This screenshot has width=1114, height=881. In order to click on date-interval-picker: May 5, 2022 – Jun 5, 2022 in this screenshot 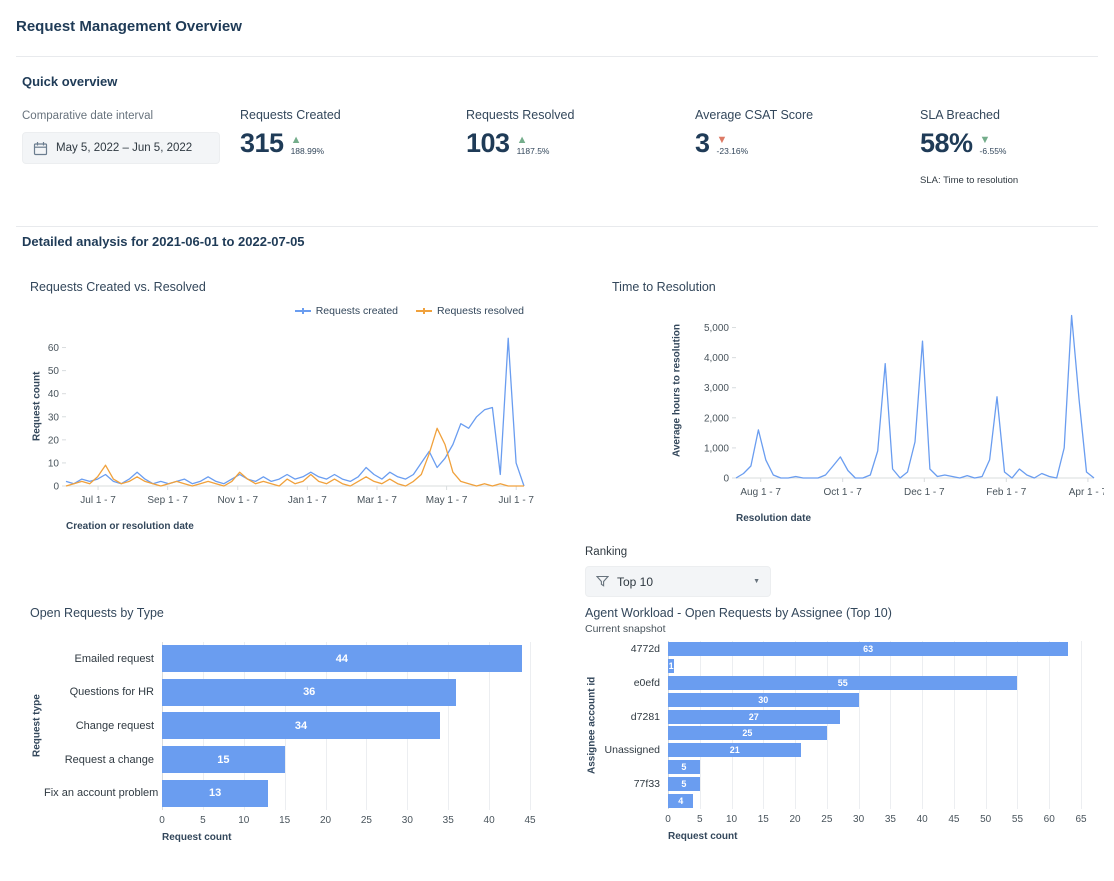, I will do `click(121, 148)`.